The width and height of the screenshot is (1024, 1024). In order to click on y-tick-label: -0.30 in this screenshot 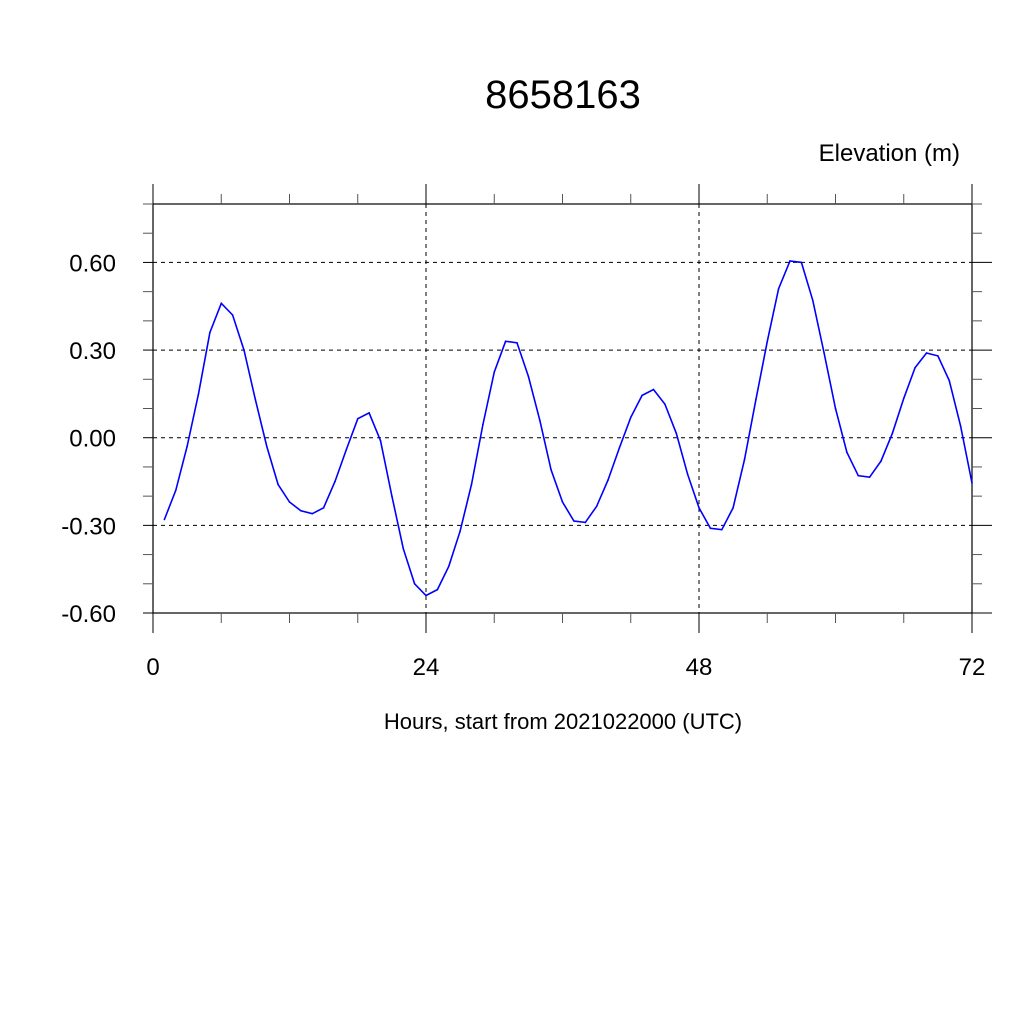, I will do `click(88, 526)`.